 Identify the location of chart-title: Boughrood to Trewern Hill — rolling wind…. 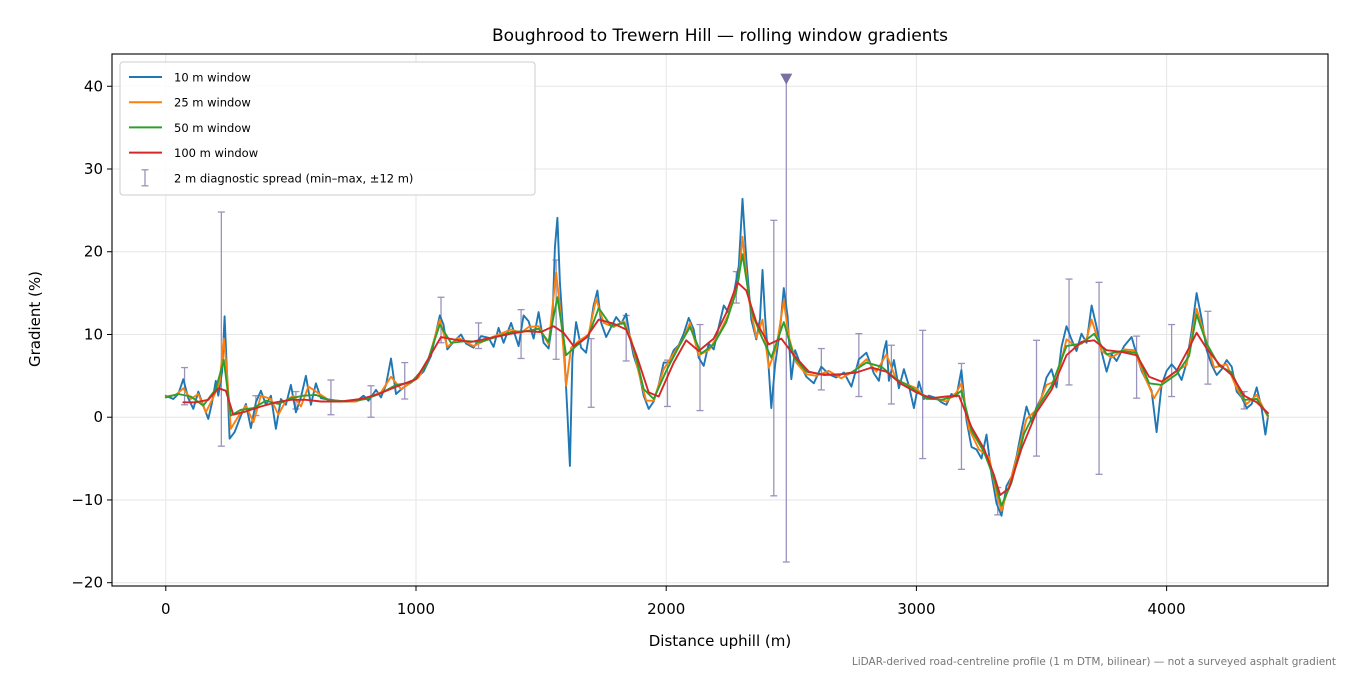
(720, 36).